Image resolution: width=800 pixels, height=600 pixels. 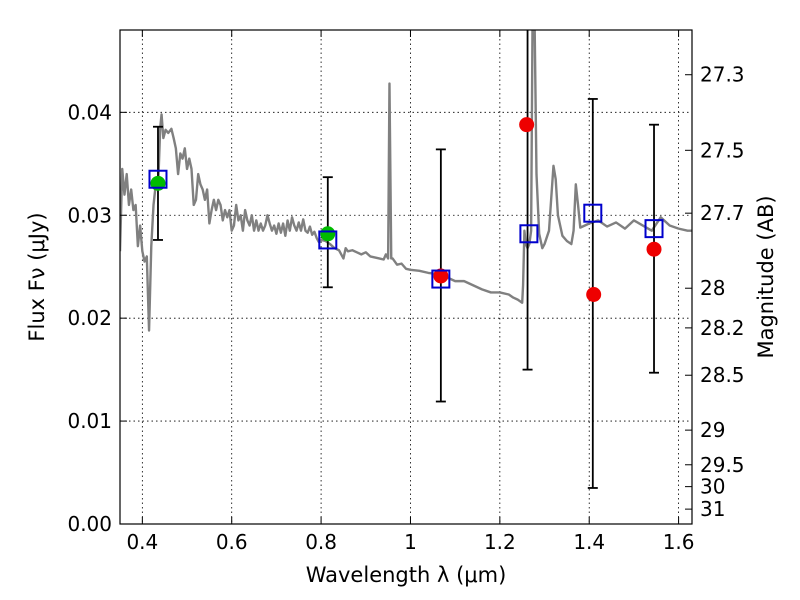 What do you see at coordinates (89, 318) in the screenshot?
I see `y-tick-label: 0.02` at bounding box center [89, 318].